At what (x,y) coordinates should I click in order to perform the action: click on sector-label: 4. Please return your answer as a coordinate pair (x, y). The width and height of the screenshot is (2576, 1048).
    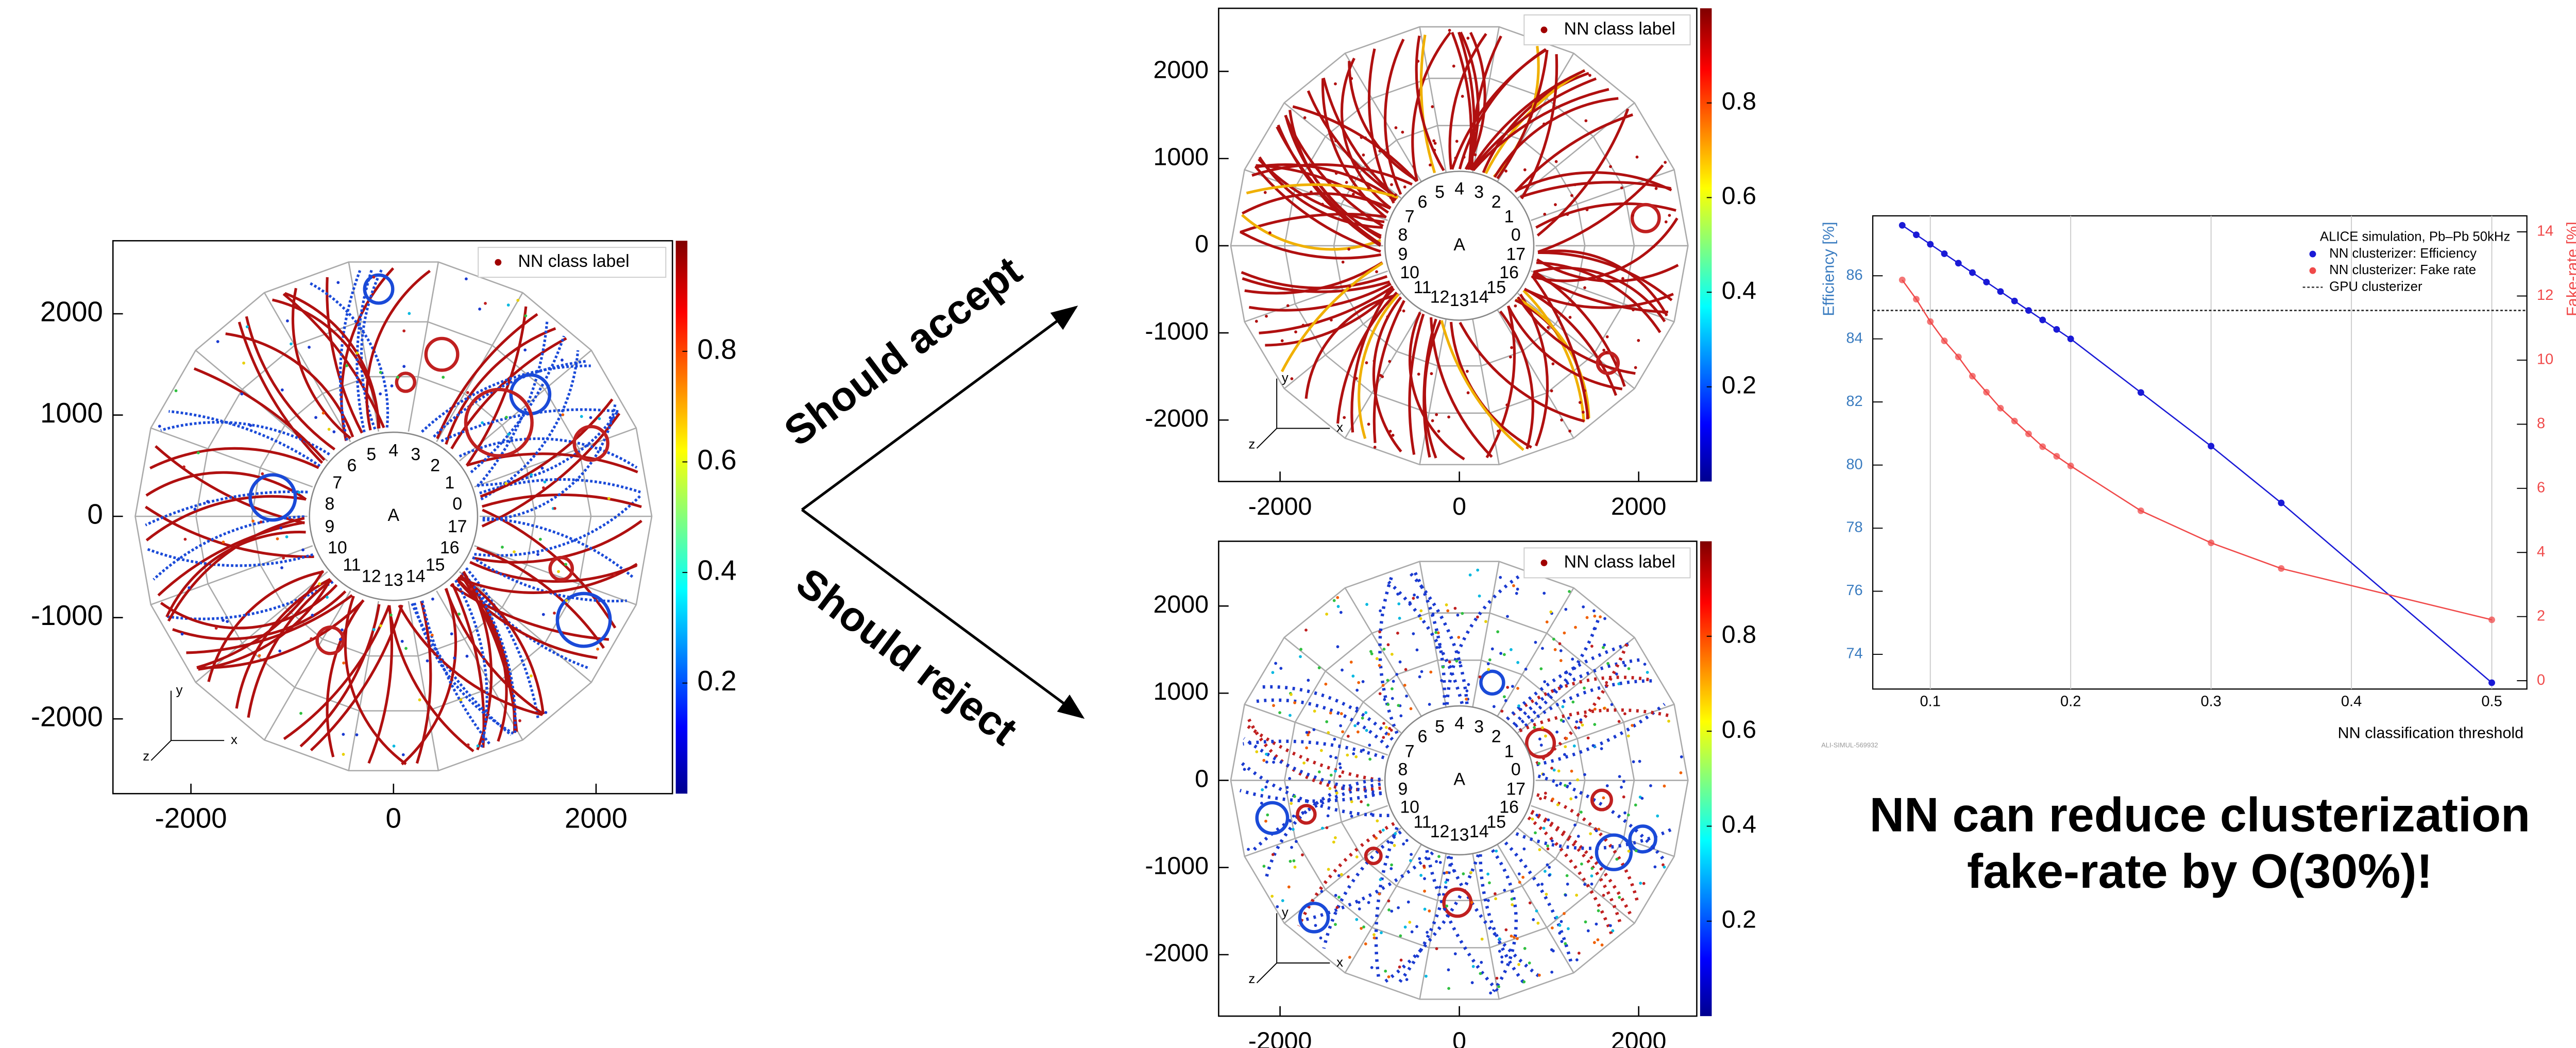
    Looking at the image, I should click on (1459, 723).